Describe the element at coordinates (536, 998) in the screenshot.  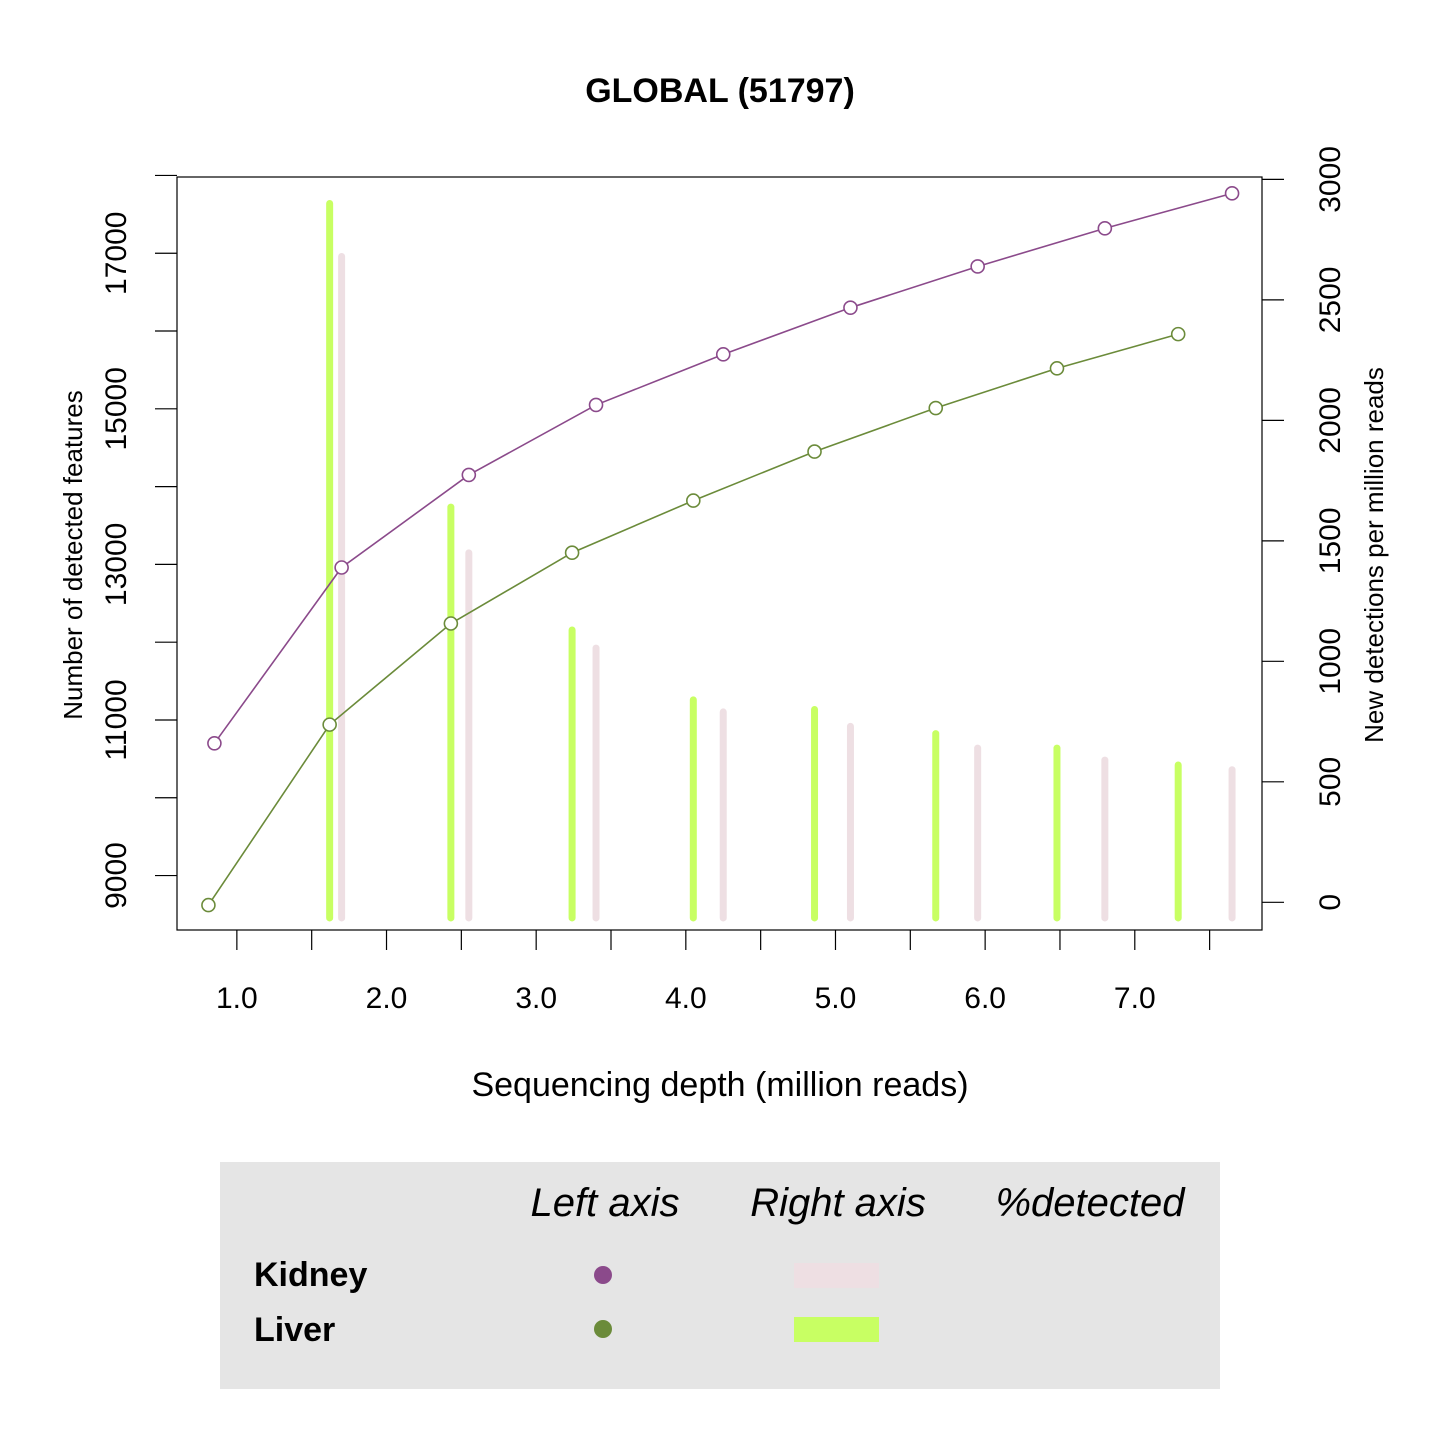
I see `x-tick-label: 3.0` at that location.